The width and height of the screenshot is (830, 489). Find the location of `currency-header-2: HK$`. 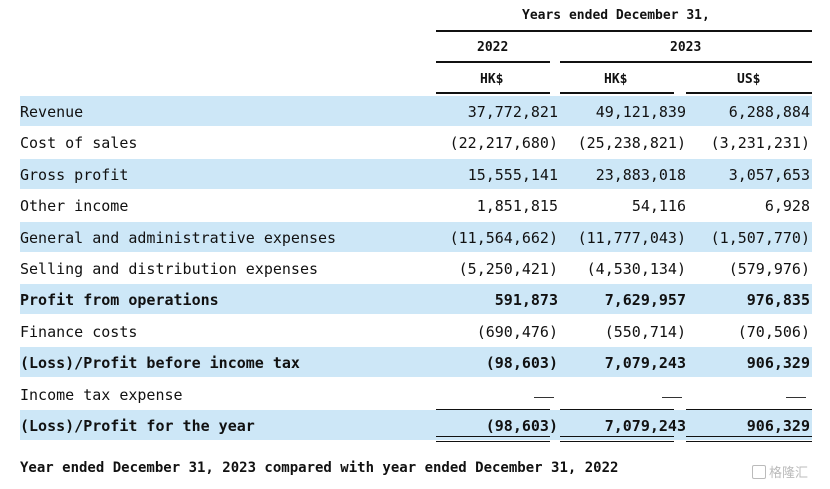

currency-header-2: HK$ is located at coordinates (616, 79).